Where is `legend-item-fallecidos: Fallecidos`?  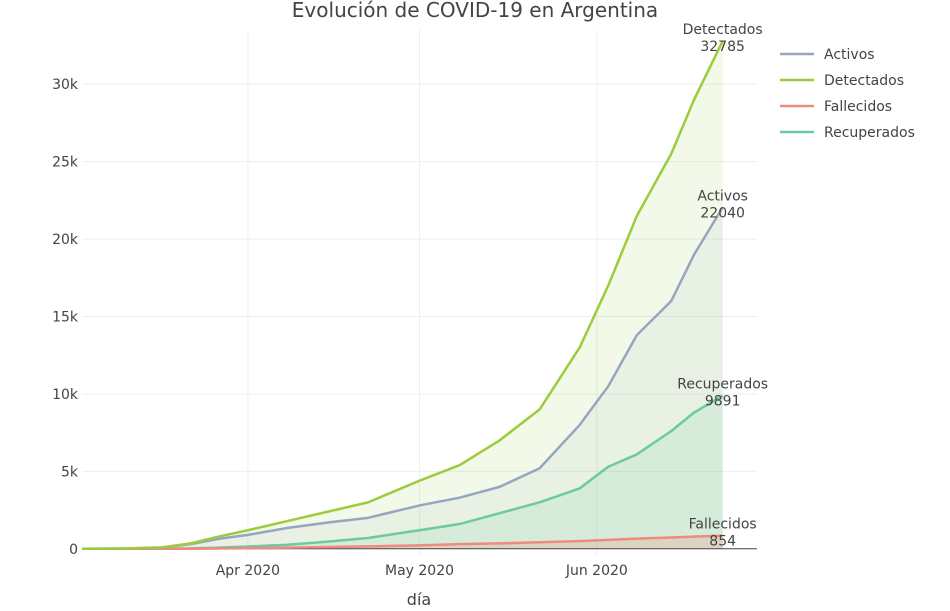 legend-item-fallecidos: Fallecidos is located at coordinates (836, 107).